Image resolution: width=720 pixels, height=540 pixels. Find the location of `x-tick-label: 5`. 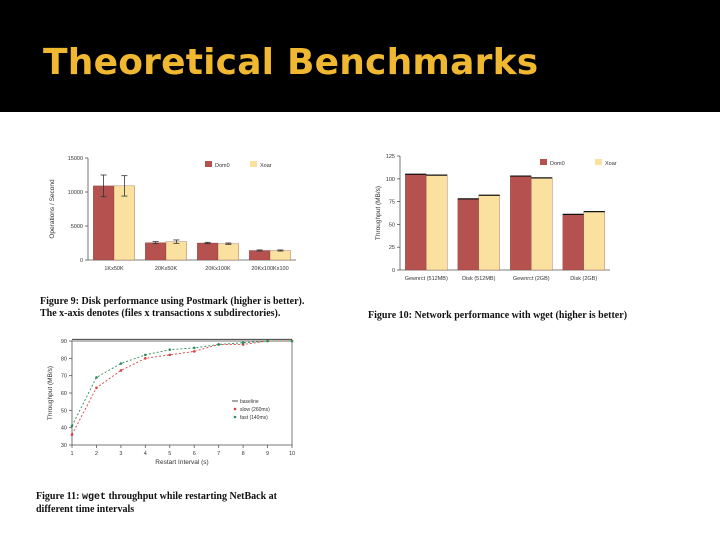

x-tick-label: 5 is located at coordinates (169, 454).